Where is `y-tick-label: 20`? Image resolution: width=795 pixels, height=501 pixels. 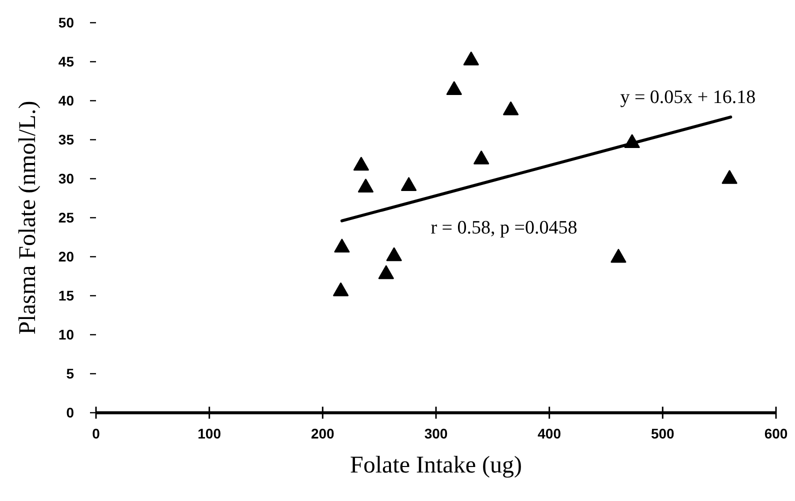 y-tick-label: 20 is located at coordinates (66, 256).